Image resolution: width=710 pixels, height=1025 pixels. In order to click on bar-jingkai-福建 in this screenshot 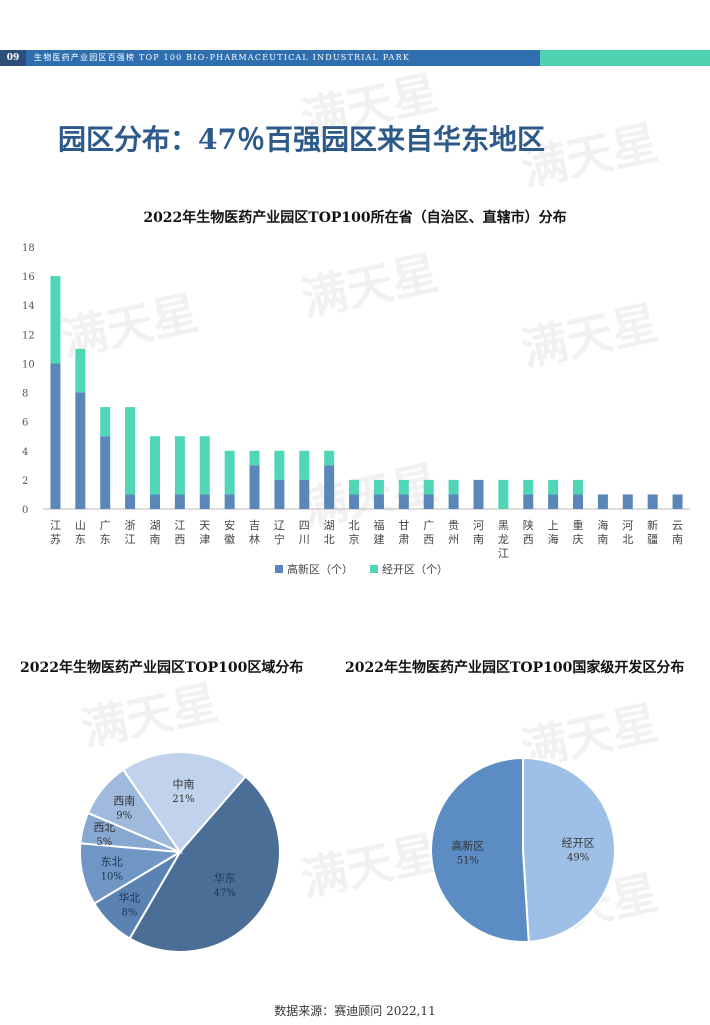, I will do `click(378, 487)`.